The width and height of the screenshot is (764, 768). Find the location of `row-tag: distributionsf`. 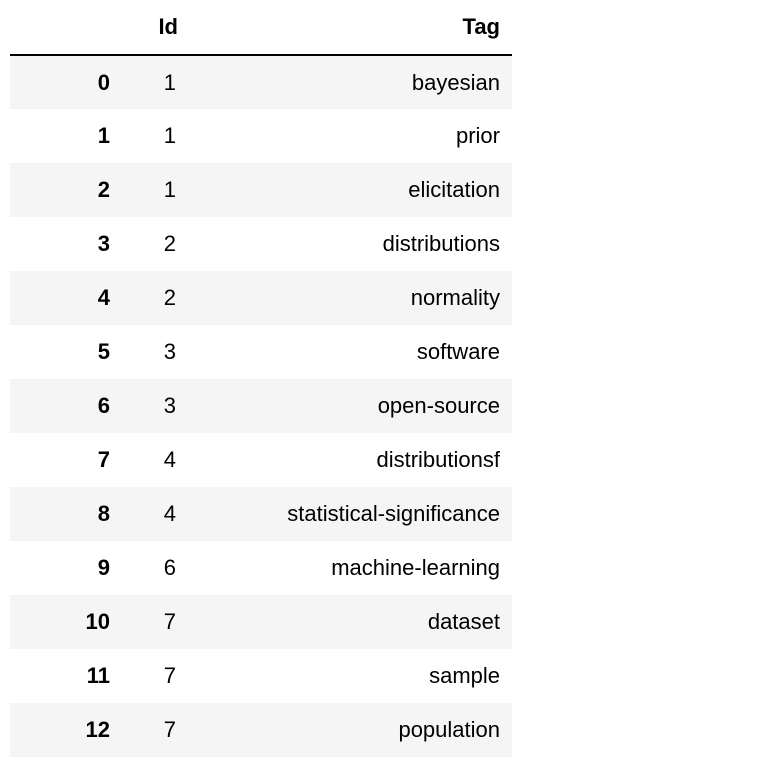

row-tag: distributionsf is located at coordinates (438, 459).